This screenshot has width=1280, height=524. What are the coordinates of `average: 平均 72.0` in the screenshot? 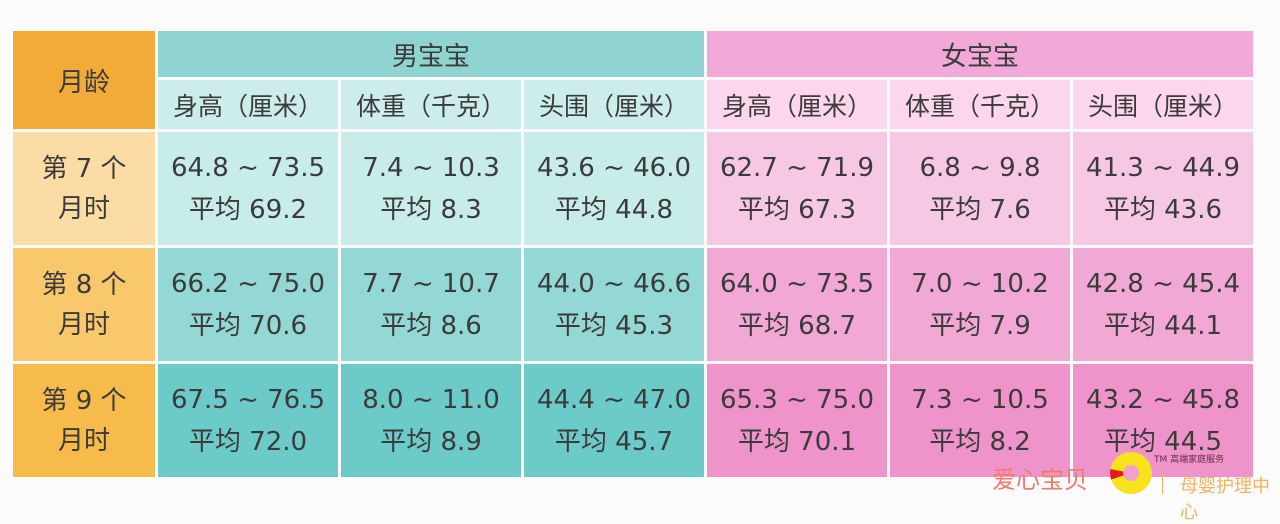 It's located at (248, 441).